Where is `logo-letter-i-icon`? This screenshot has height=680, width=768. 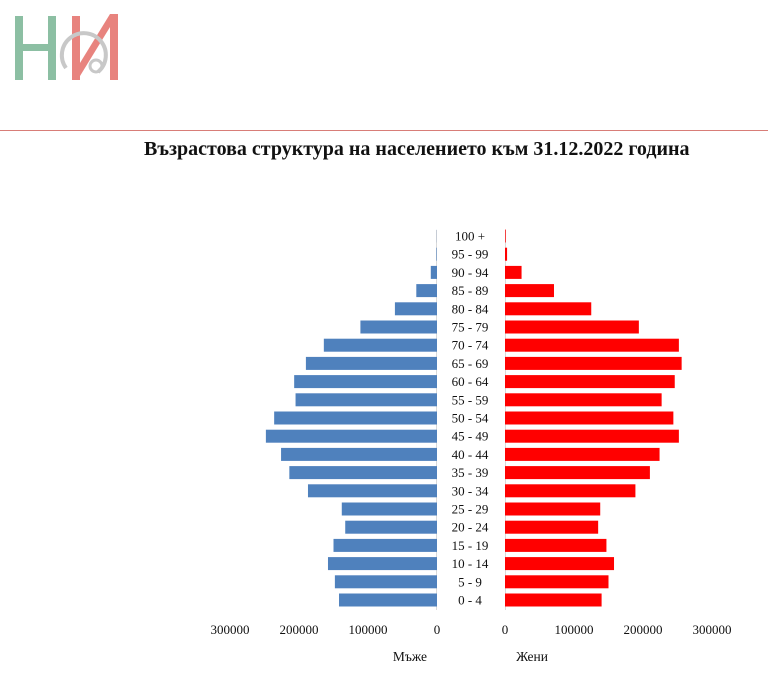 logo-letter-i-icon is located at coordinates (95, 47).